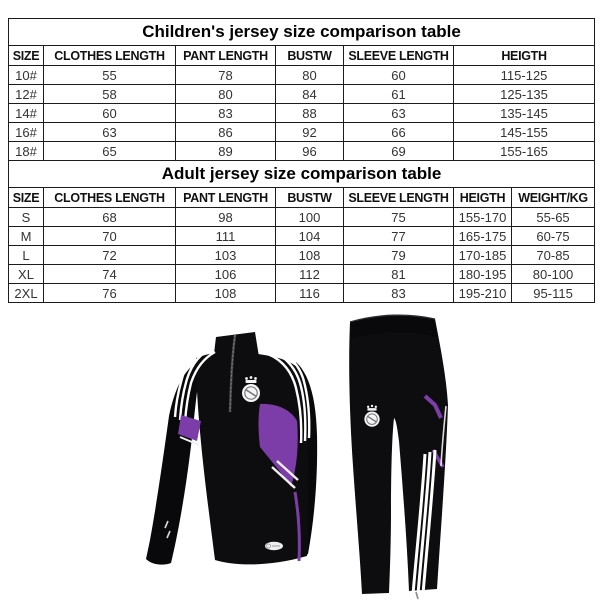  I want to click on children-data-cell: 115-125, so click(524, 75).